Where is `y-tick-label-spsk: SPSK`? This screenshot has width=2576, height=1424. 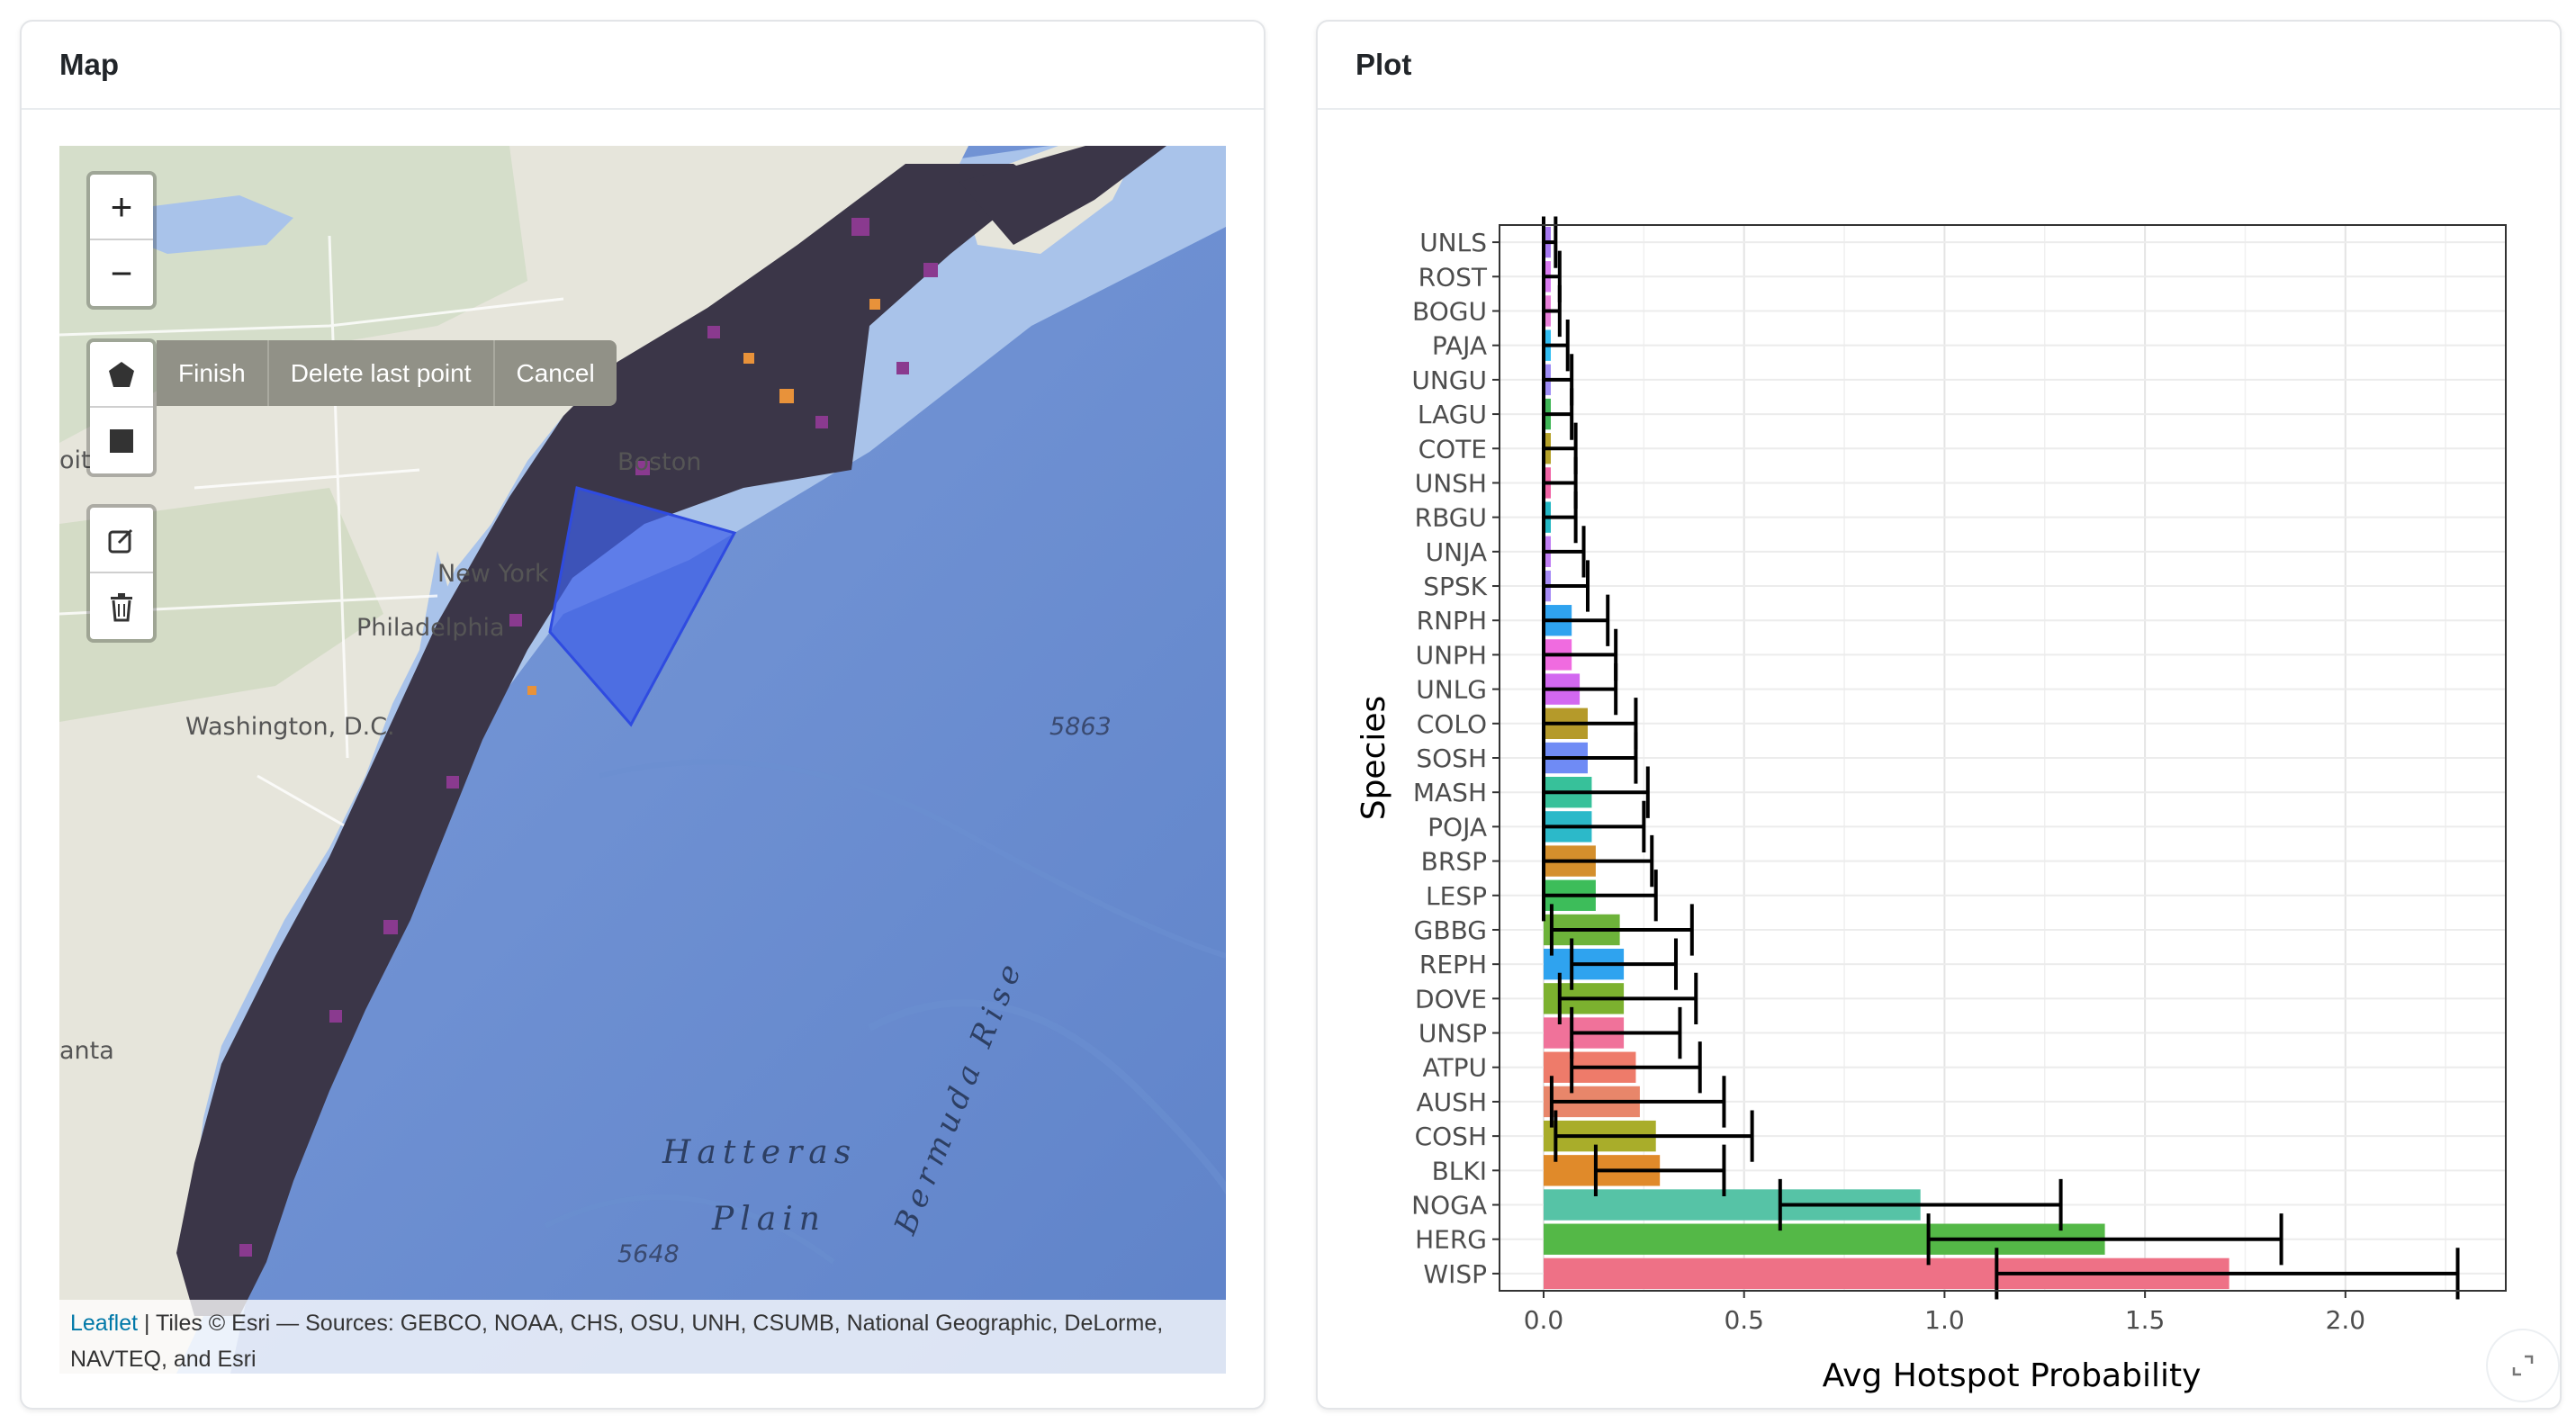
y-tick-label-spsk: SPSK is located at coordinates (1455, 586).